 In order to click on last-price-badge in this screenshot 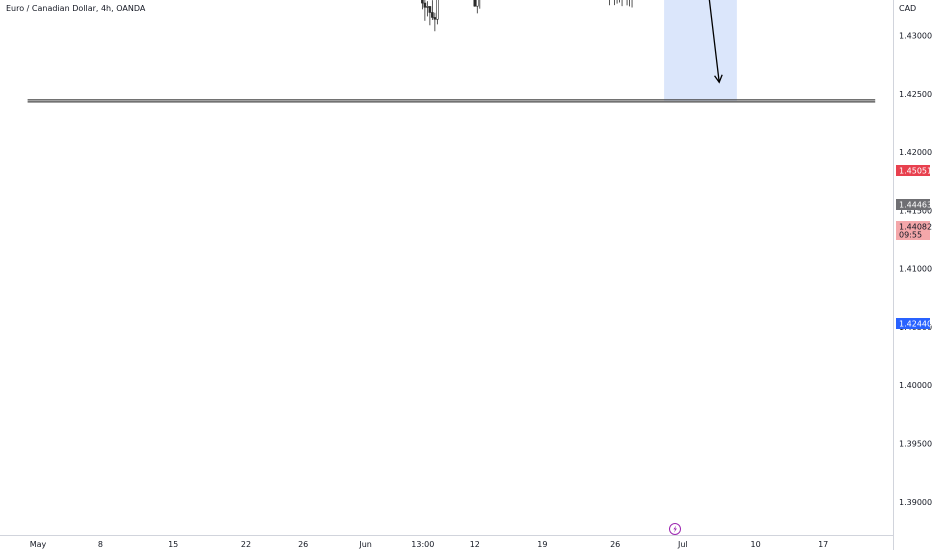, I will do `click(913, 230)`.